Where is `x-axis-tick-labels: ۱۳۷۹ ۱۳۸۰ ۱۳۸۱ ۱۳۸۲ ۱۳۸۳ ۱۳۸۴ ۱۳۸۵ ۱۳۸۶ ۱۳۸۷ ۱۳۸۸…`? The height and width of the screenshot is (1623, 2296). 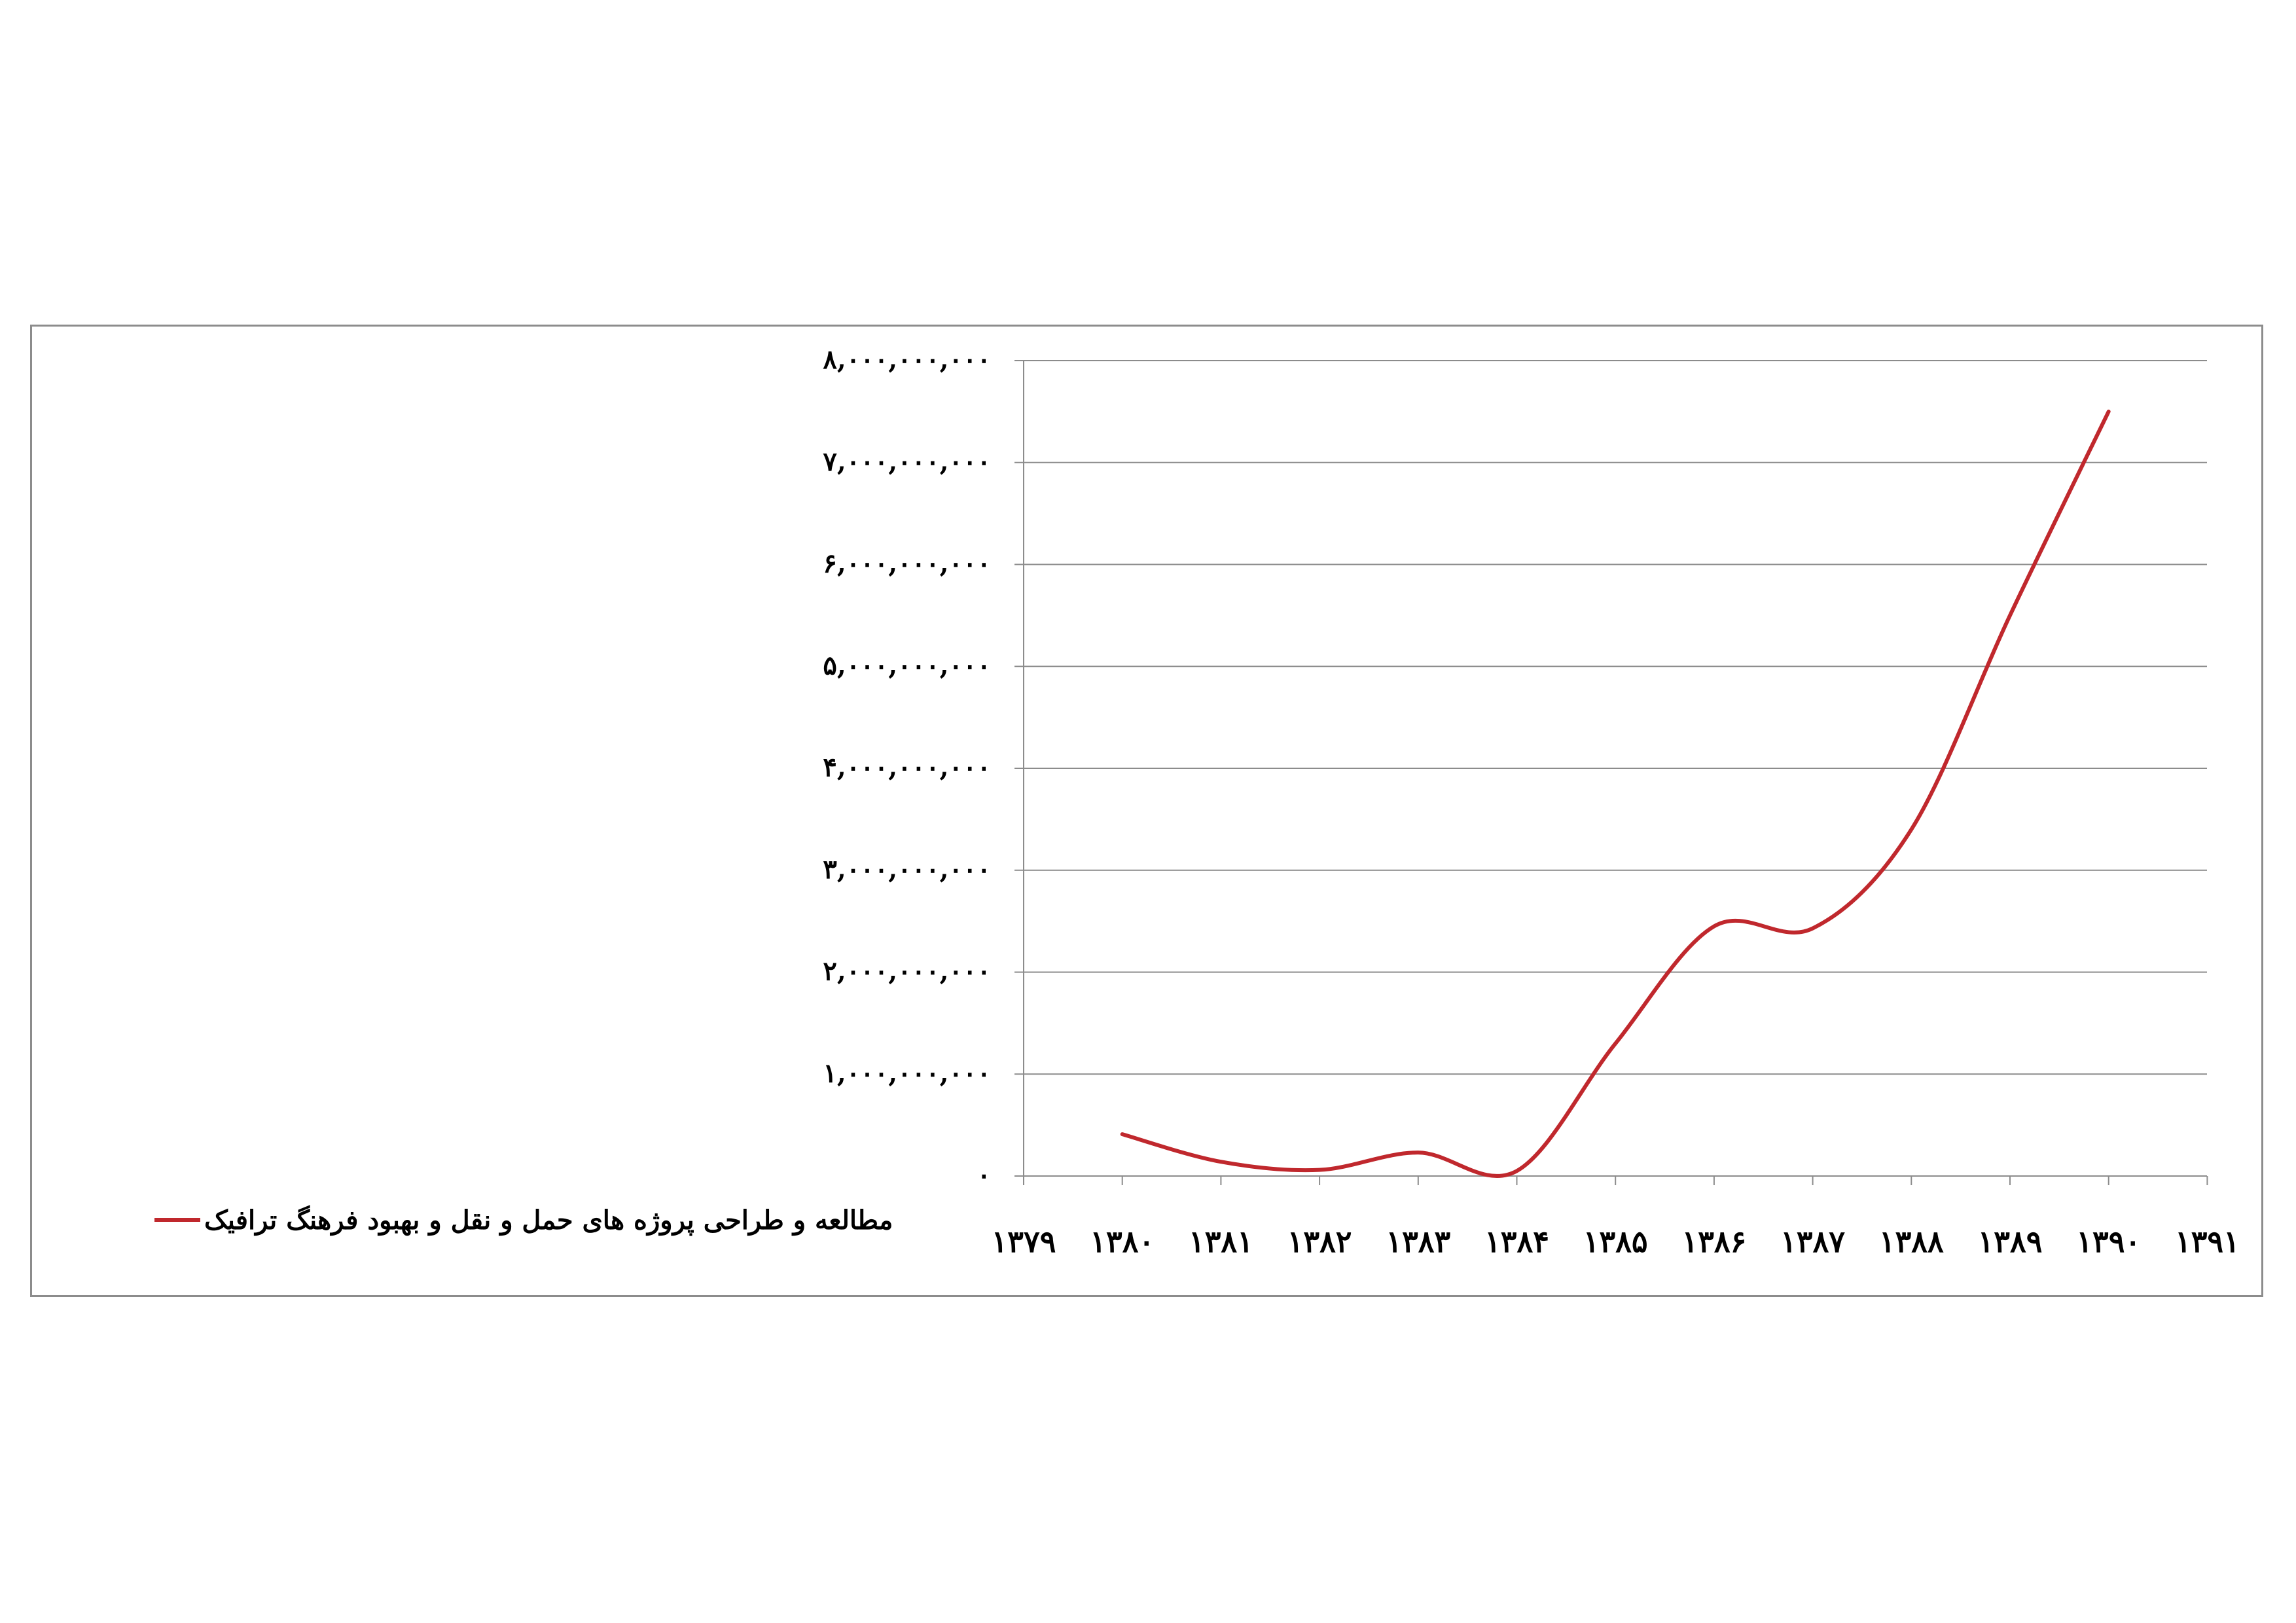
x-axis-tick-labels: ۱۳۷۹ ۱۳۸۰ ۱۳۸۱ ۱۳۸۲ ۱۳۸۳ ۱۳۸۴ ۱۳۸۵ ۱۳۸۶ ۱۳۸۷ ۱۳۸۸… is located at coordinates (1616, 1241).